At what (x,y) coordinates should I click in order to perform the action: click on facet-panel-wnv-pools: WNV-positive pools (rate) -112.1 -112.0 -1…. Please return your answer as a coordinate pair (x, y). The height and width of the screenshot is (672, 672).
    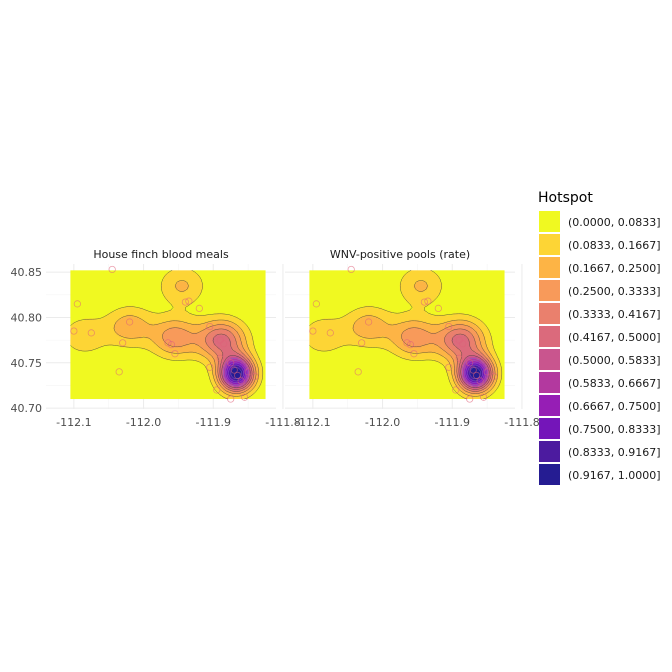
    Looking at the image, I should click on (412, 338).